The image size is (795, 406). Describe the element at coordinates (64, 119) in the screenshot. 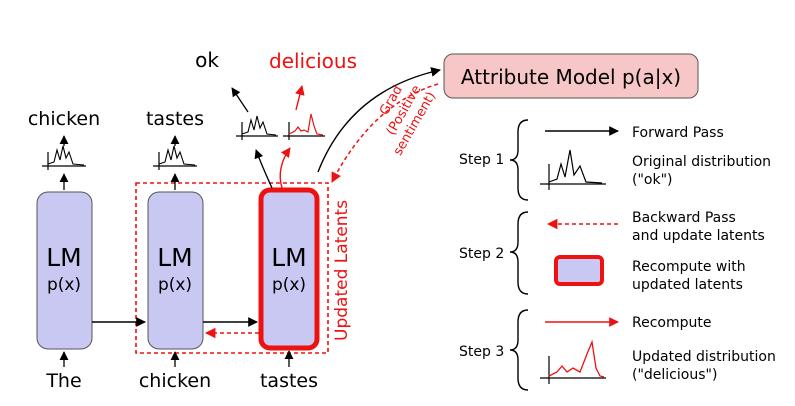

I see `output-word-chicken: chicken` at that location.